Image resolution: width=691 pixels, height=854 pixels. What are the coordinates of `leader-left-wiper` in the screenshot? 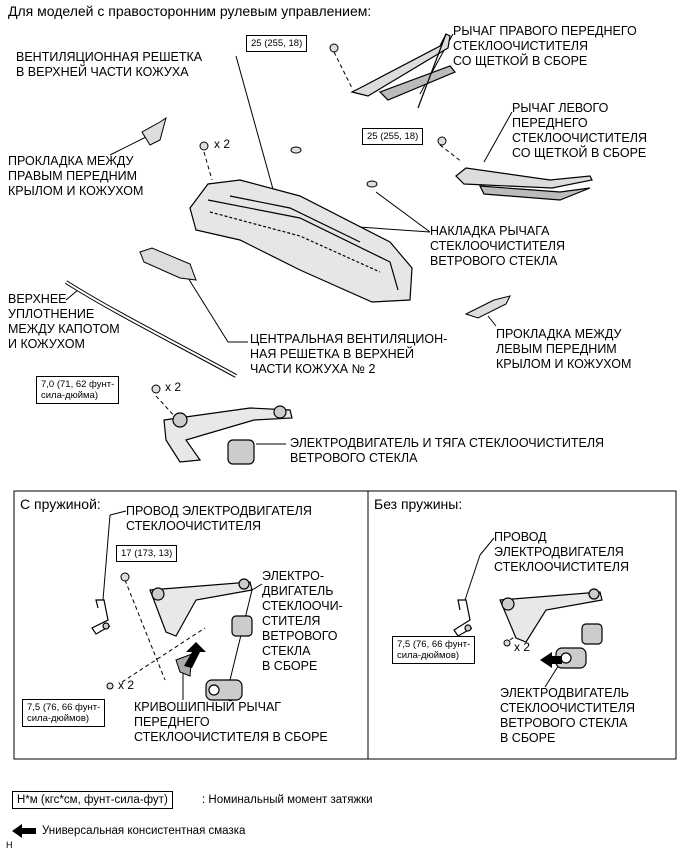 It's located at (498, 137).